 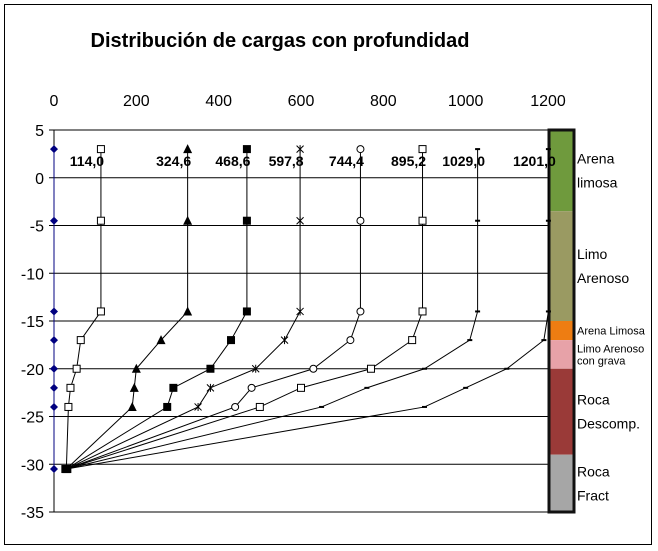 What do you see at coordinates (87, 161) in the screenshot?
I see `load-label: 114,0` at bounding box center [87, 161].